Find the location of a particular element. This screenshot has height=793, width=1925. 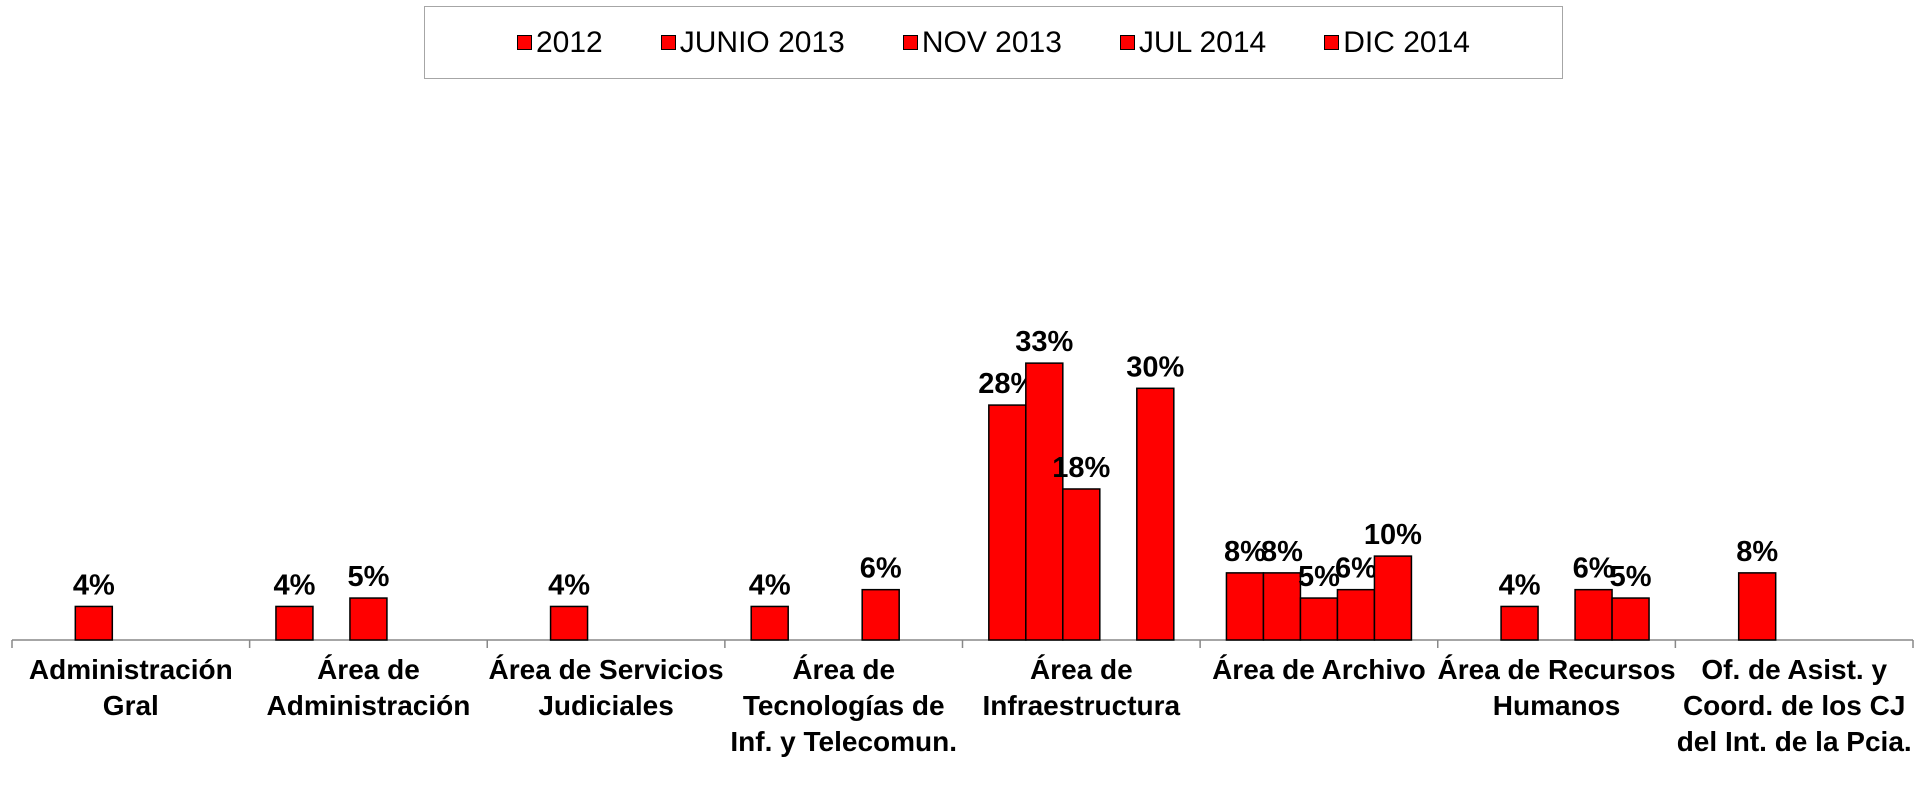

legend: 2012 JUNIO 2013 NOV 2013 JUL 2014 DIC 2014 is located at coordinates (993, 42).